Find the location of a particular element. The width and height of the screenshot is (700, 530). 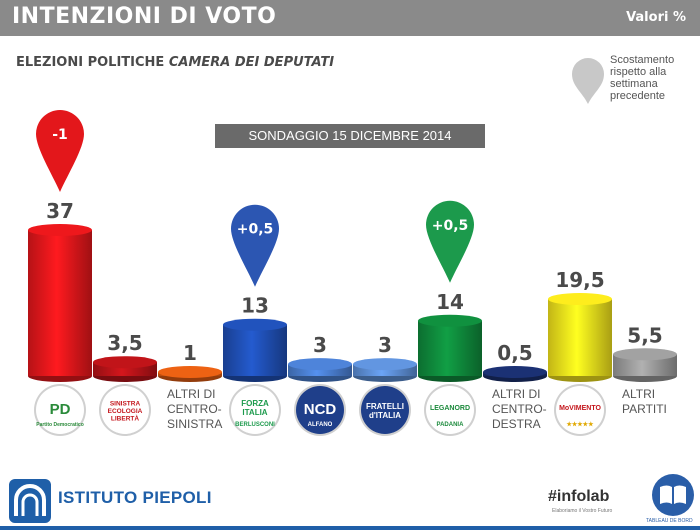

bar-value-label: 5,5 is located at coordinates (644, 335).